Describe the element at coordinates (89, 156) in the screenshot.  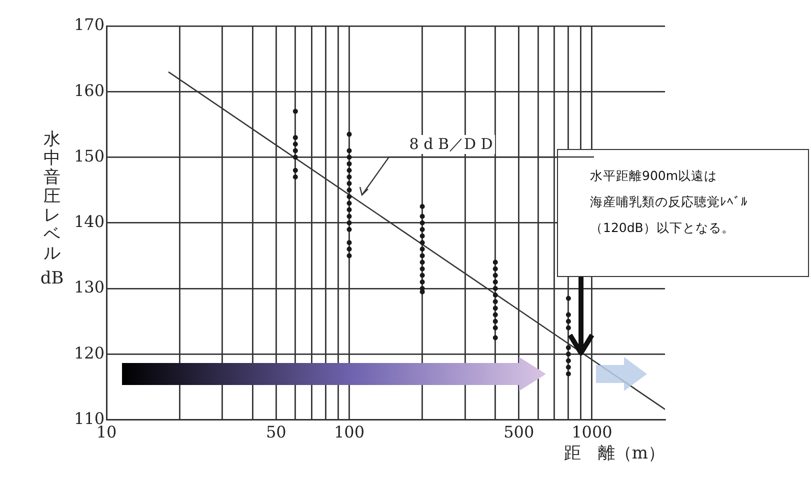
I see `y-tick-label: 150` at that location.